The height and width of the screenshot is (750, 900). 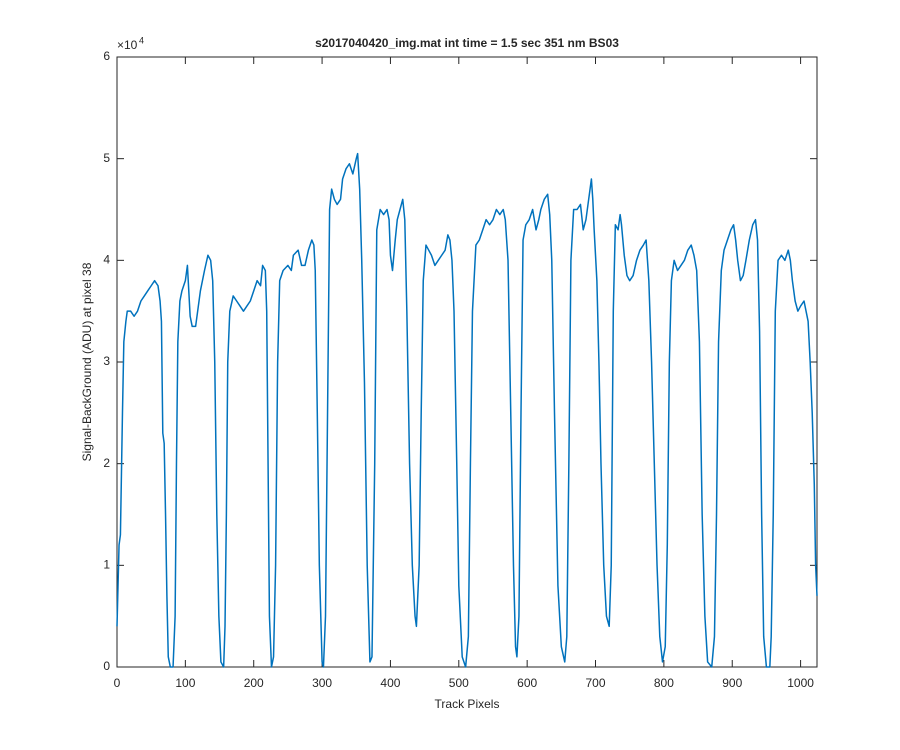 What do you see at coordinates (185, 683) in the screenshot?
I see `x-tick-label: 100` at bounding box center [185, 683].